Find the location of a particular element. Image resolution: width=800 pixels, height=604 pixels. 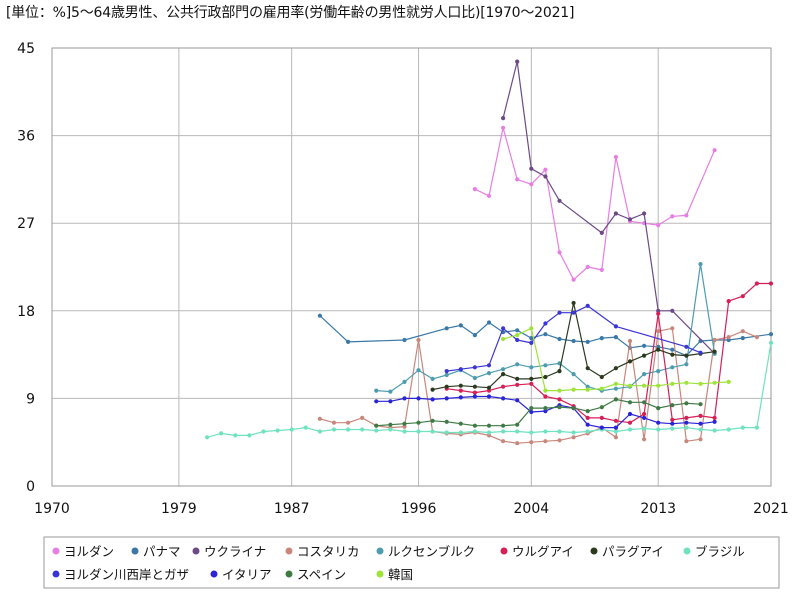

x-tick-label: 2004 is located at coordinates (532, 509).